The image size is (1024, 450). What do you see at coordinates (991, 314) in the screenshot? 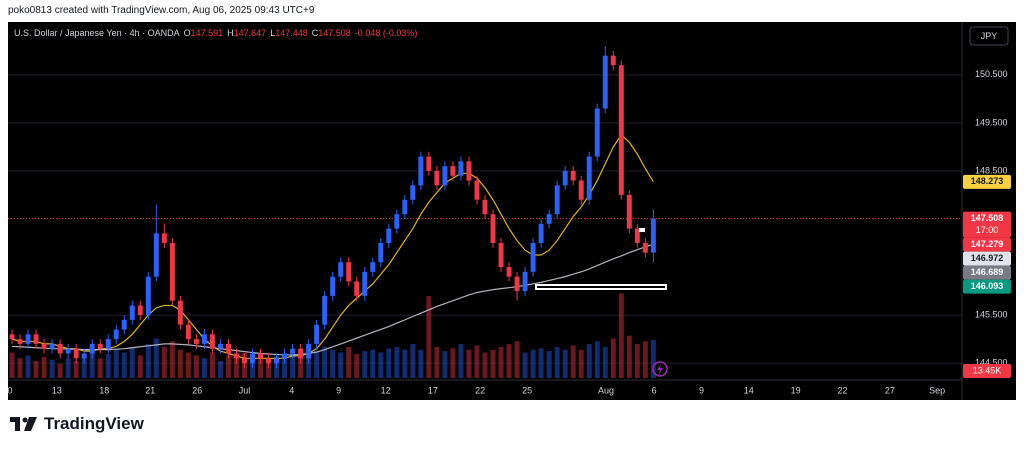
I see `y-tick-label: 145.500` at bounding box center [991, 314].